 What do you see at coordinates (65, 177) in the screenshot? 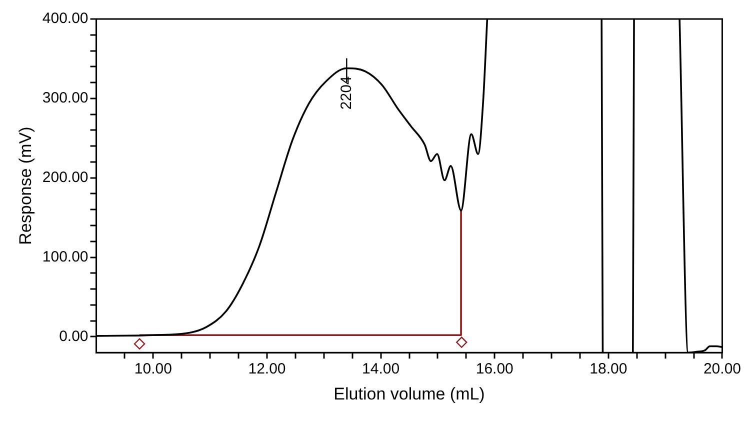
I see `y-tick-label: 200.00` at bounding box center [65, 177].